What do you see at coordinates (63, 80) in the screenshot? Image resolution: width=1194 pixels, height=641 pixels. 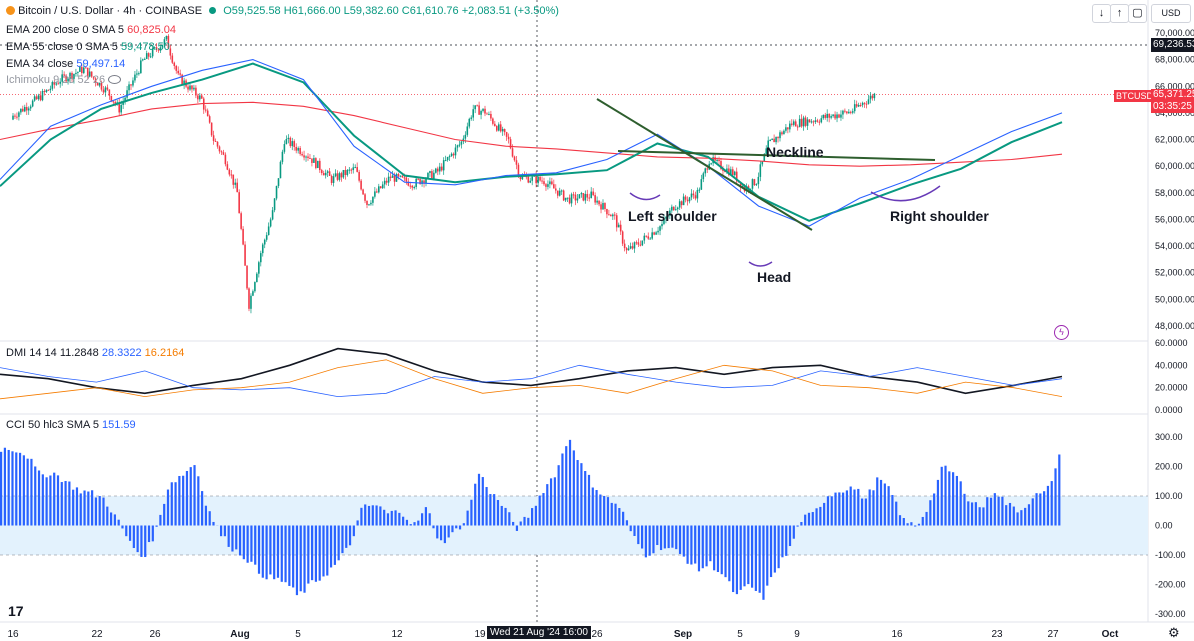 I see `indicator-ichimoku: Ichimoku 9 26 52 26` at bounding box center [63, 80].